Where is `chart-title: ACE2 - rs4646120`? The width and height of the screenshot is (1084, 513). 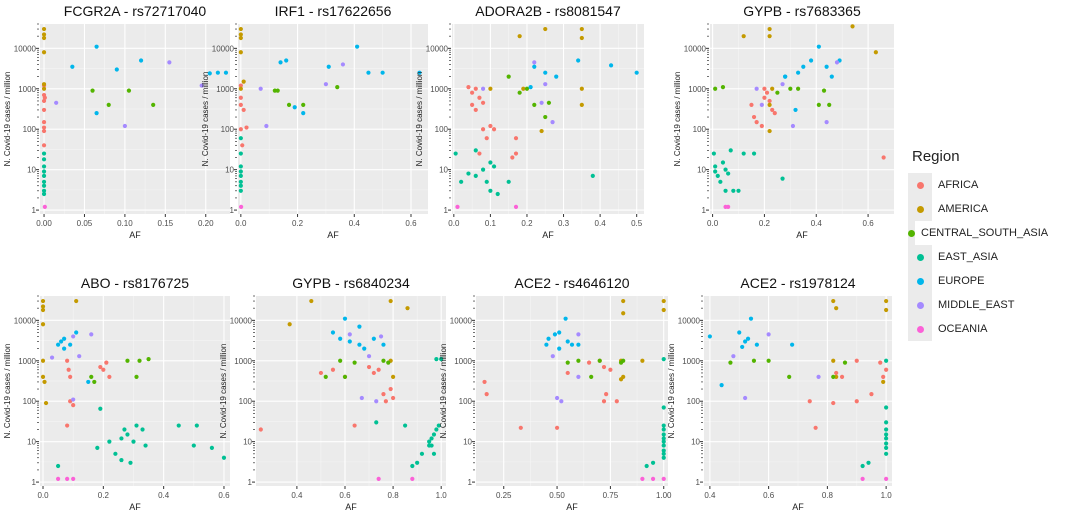 chart-title: ACE2 - rs4646120 is located at coordinates (571, 283).